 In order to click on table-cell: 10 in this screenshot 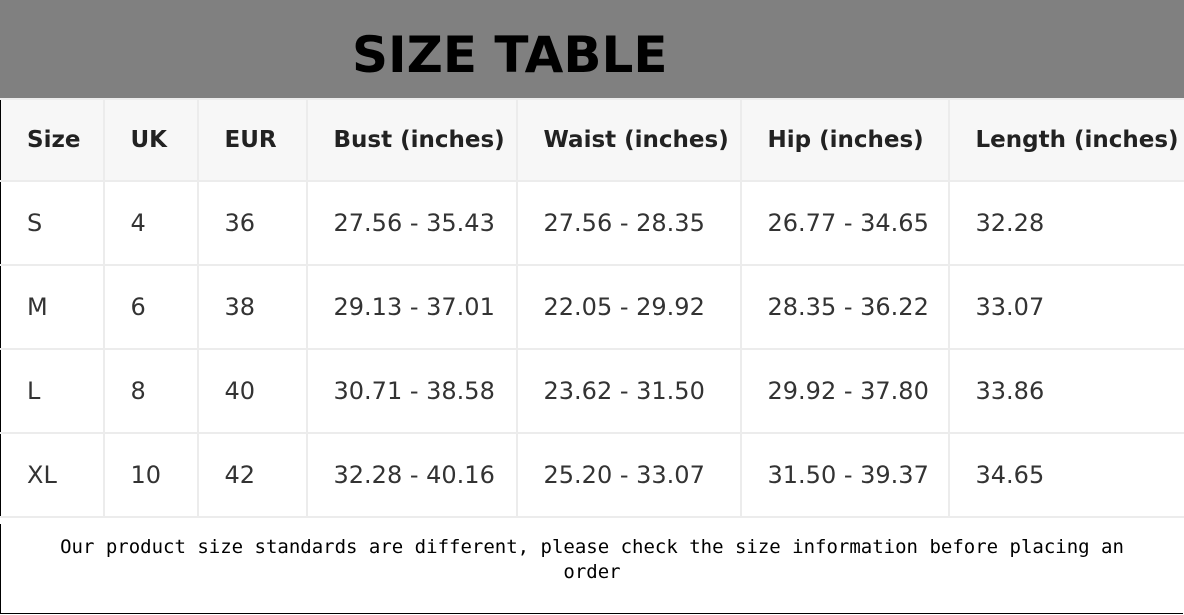, I will do `click(150, 475)`.